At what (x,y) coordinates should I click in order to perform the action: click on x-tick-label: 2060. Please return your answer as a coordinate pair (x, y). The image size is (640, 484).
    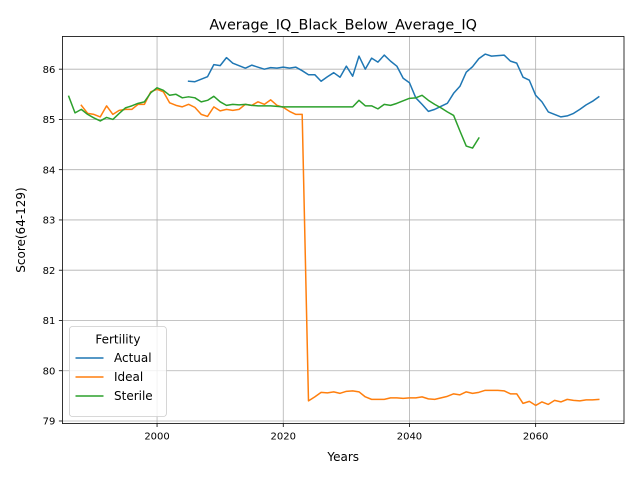
    Looking at the image, I should click on (535, 437).